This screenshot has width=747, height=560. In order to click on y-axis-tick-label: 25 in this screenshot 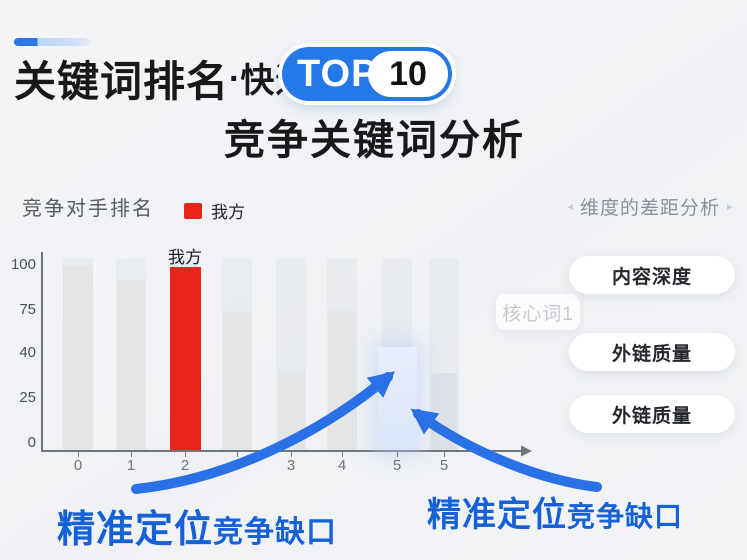, I will do `click(27, 397)`.